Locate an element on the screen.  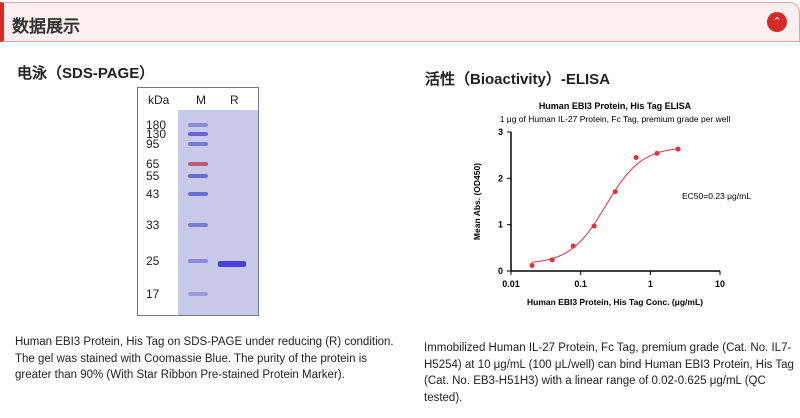
sample-band is located at coordinates (232, 264).